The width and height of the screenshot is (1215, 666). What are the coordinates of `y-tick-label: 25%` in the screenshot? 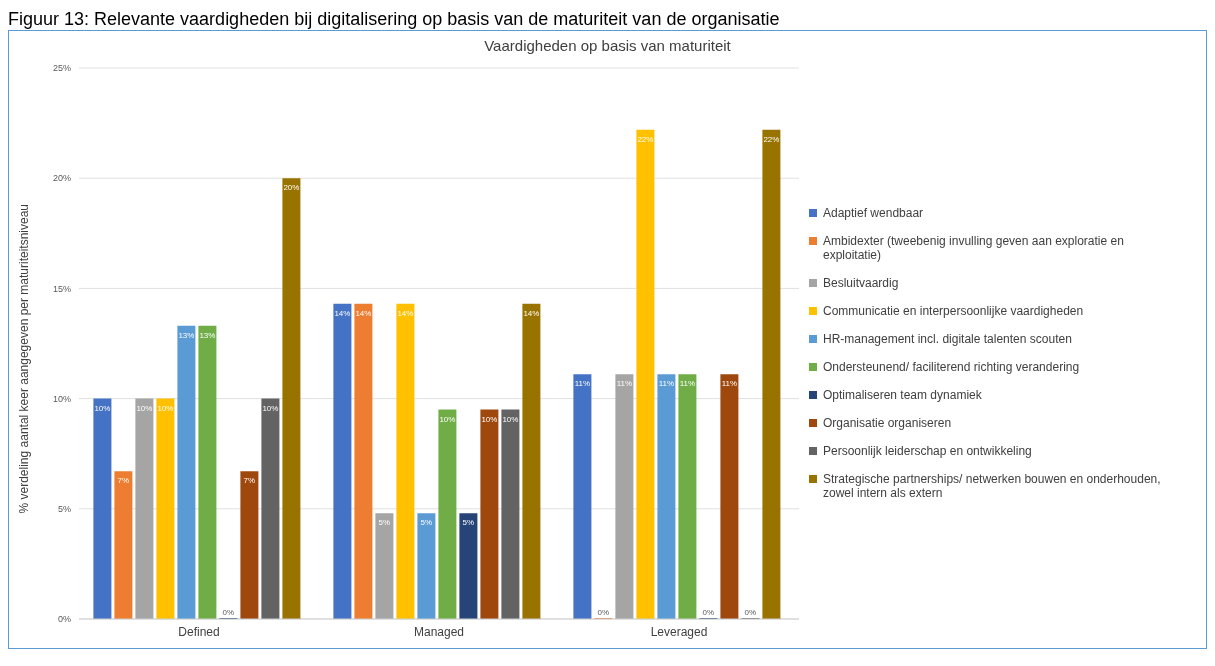 It's located at (61, 68).